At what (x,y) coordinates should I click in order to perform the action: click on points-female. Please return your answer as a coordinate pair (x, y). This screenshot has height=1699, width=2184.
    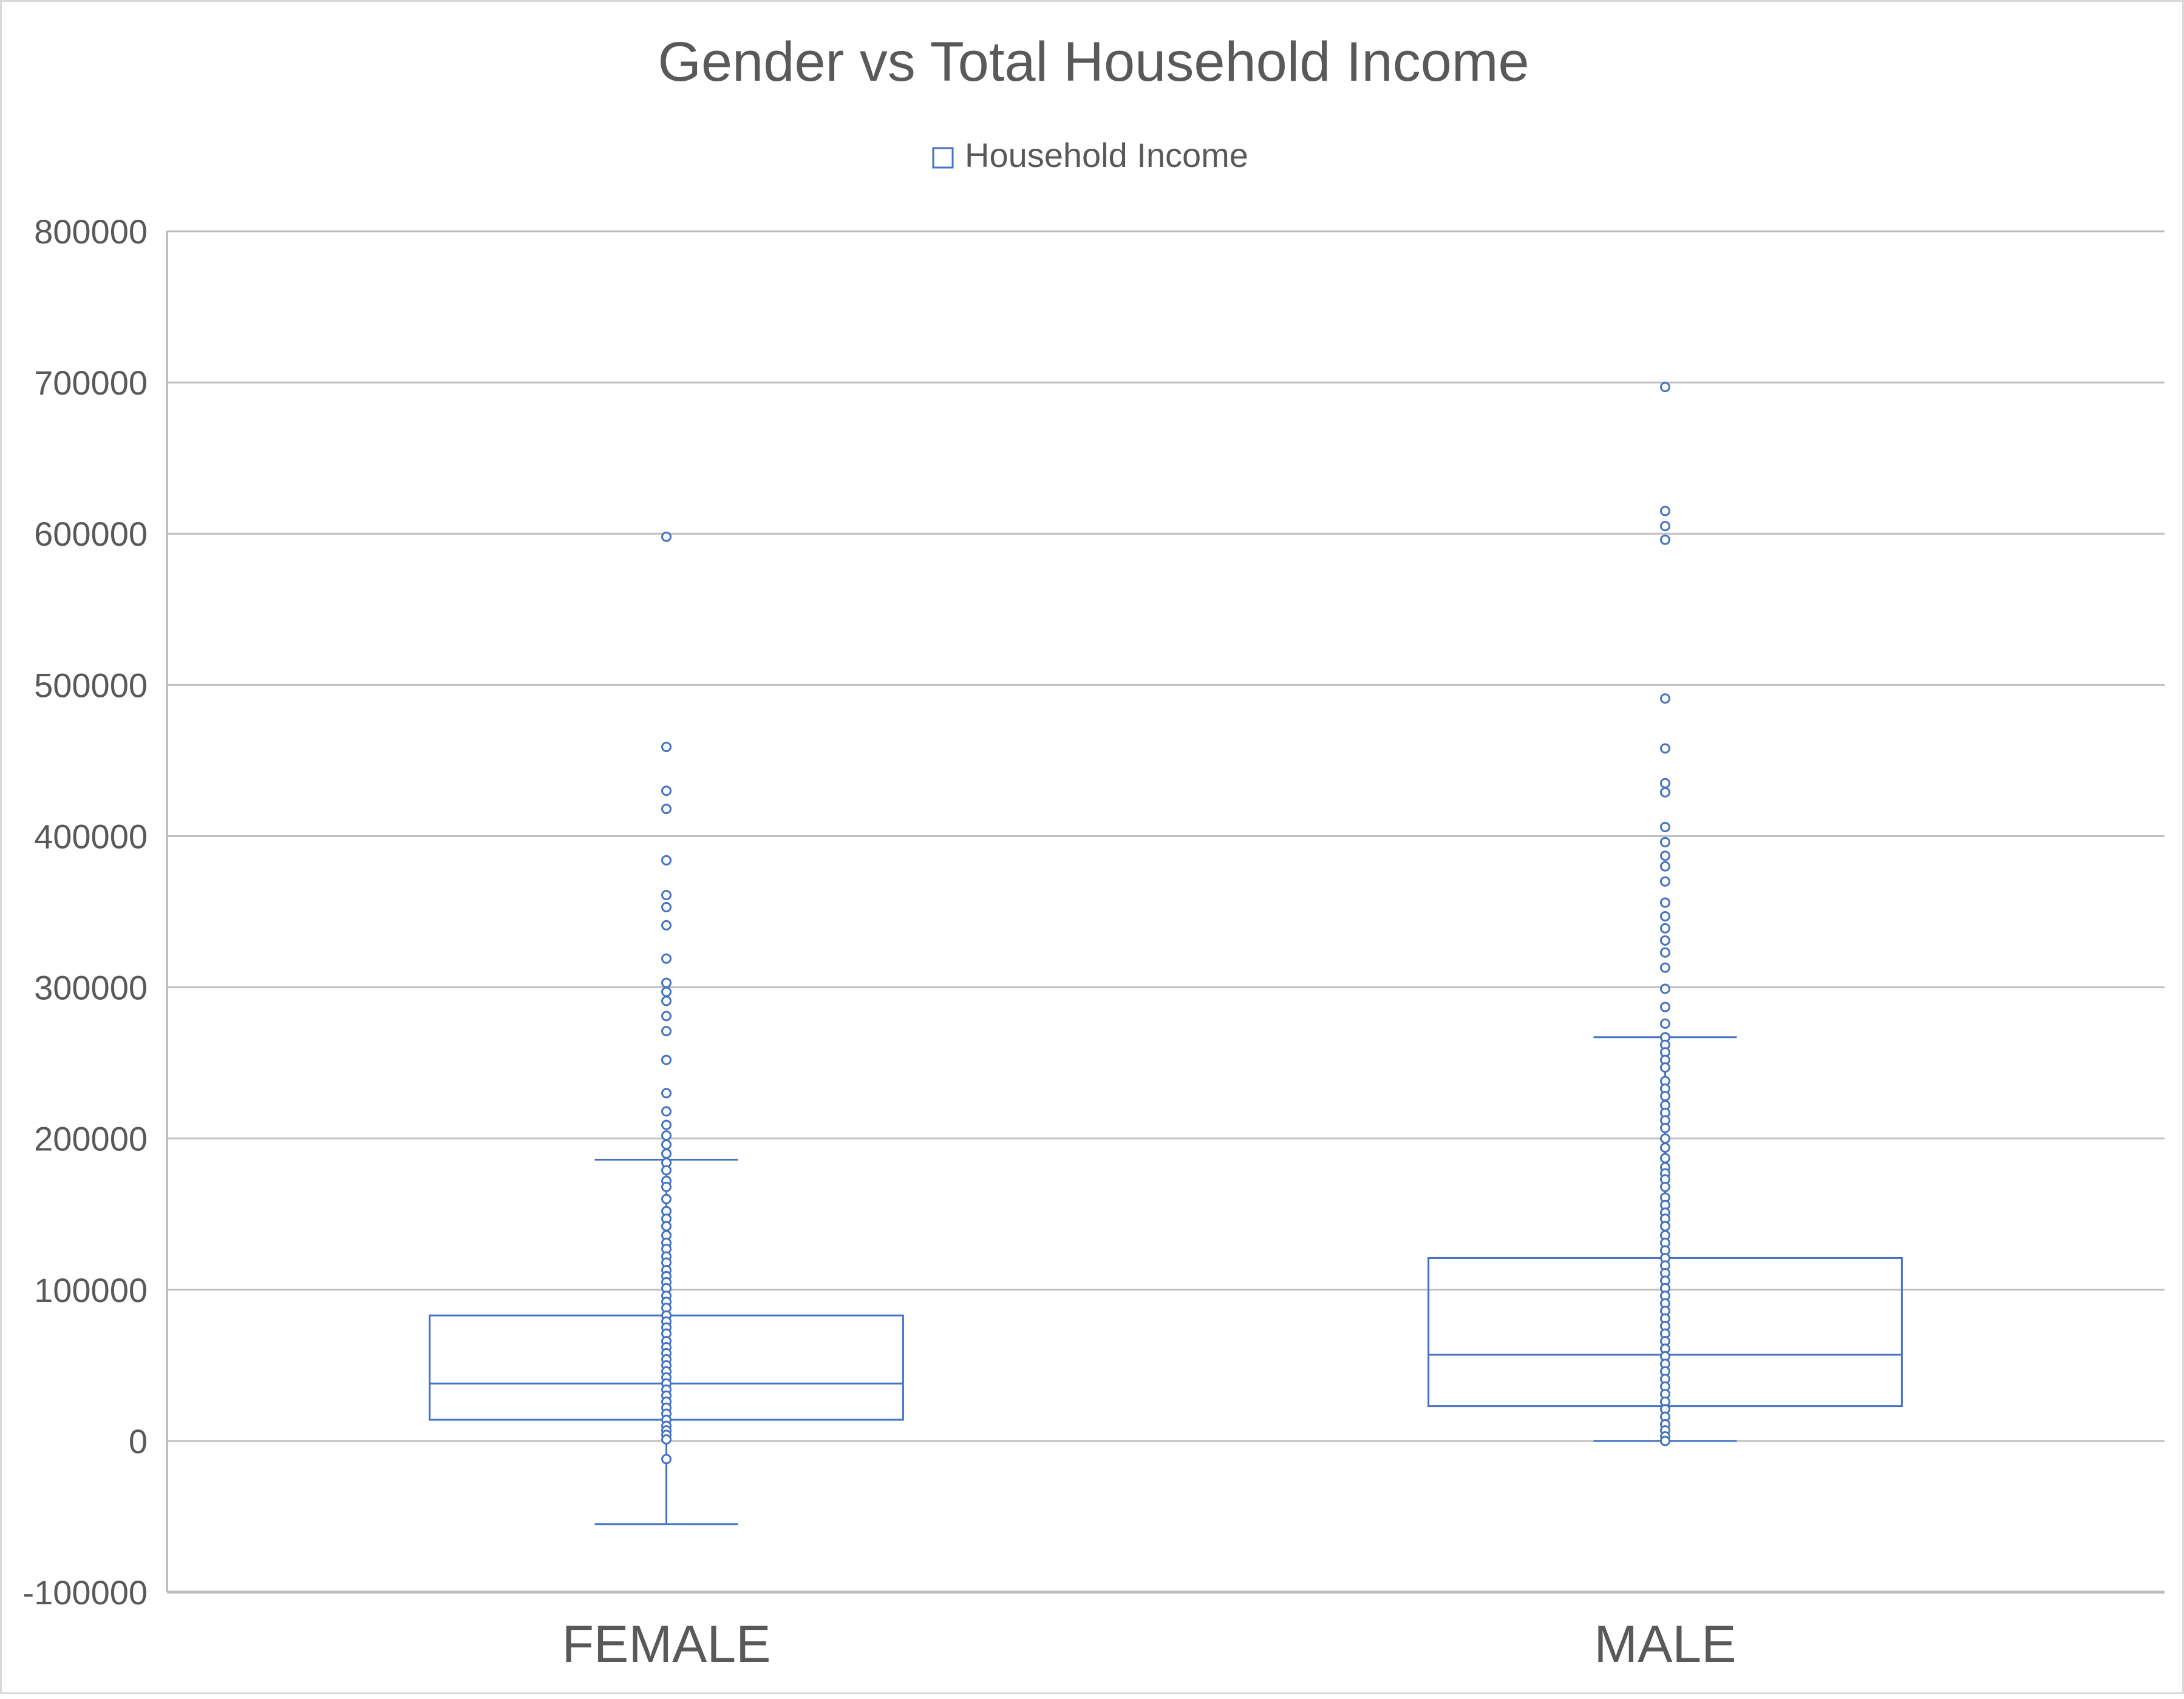
    Looking at the image, I should click on (666, 998).